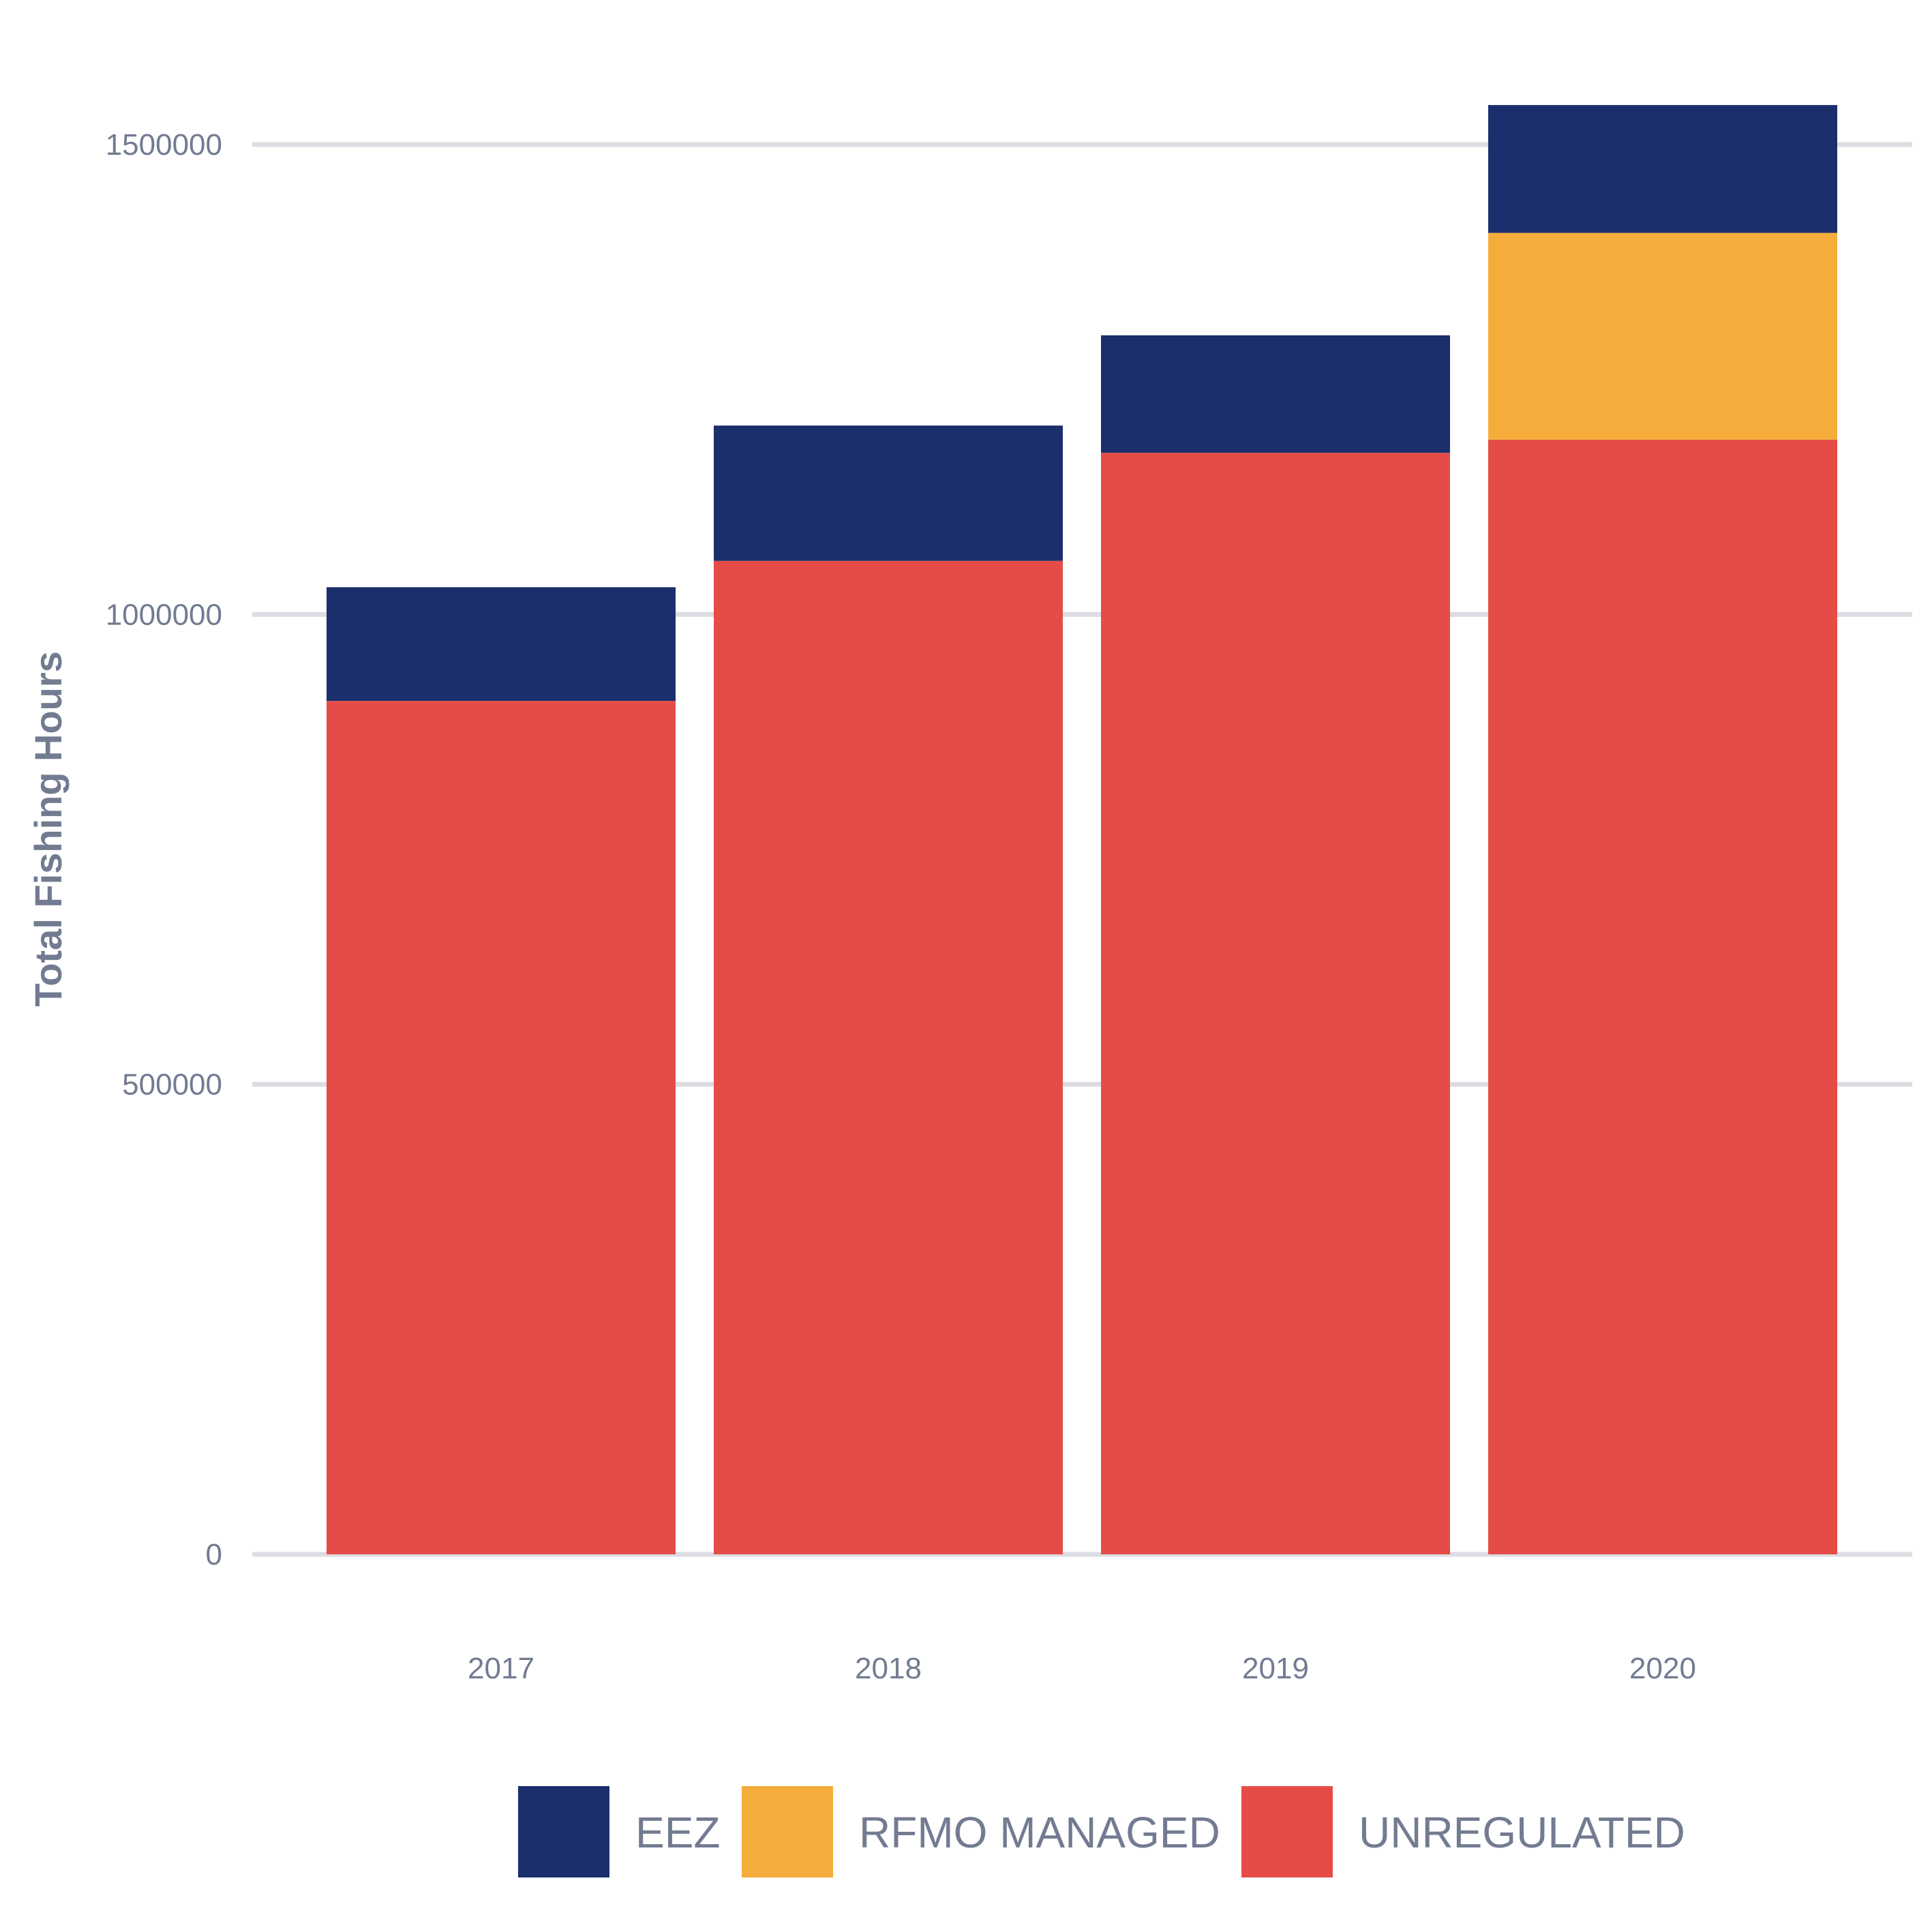  Describe the element at coordinates (172, 1085) in the screenshot. I see `y-tick-label: 500000` at that location.